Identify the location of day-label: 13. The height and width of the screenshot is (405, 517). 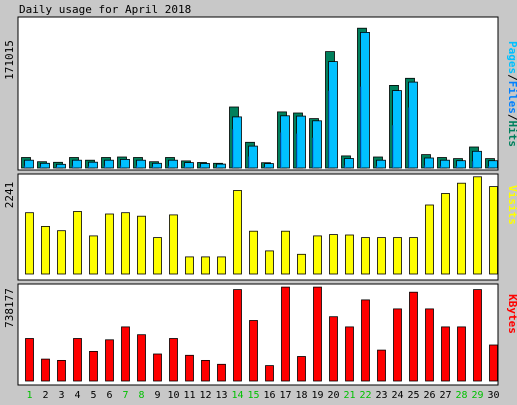
(221, 395).